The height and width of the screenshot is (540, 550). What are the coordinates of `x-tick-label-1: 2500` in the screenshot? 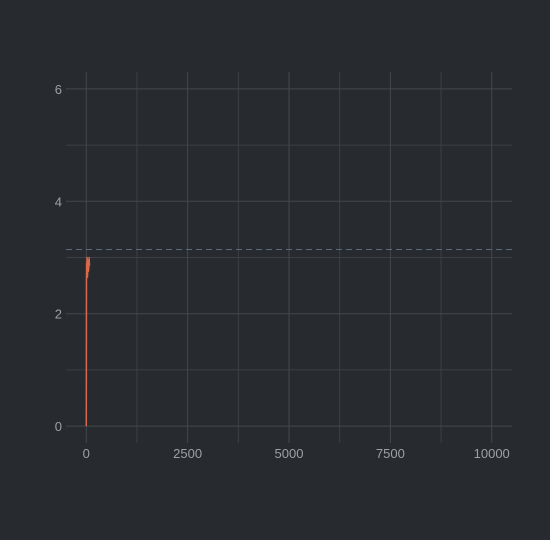 It's located at (187, 453).